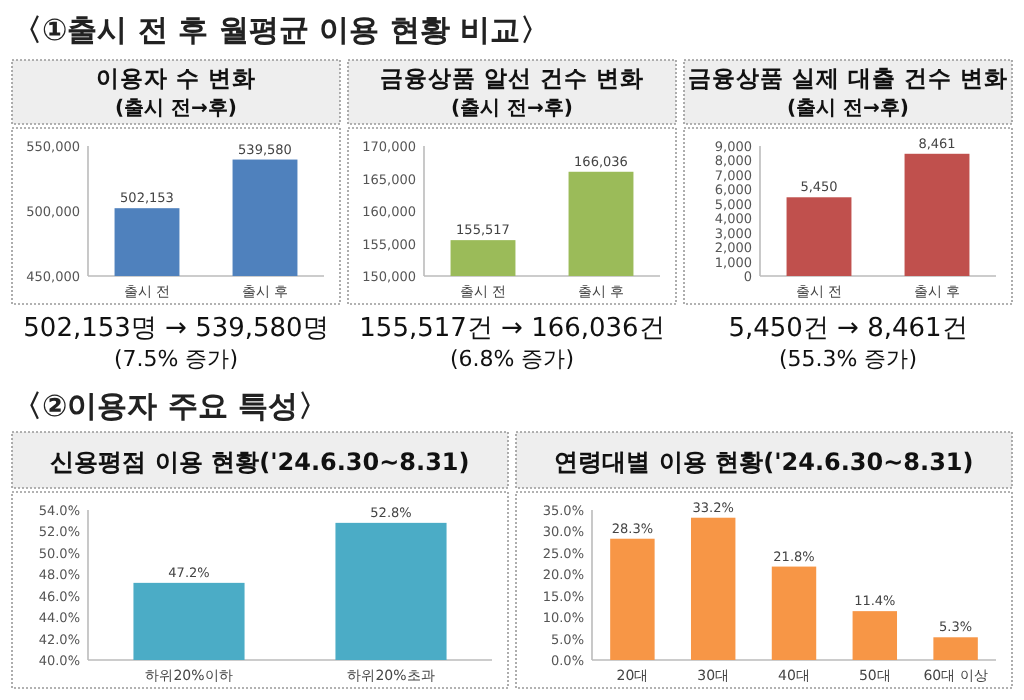 This screenshot has height=700, width=1024. Describe the element at coordinates (170, 406) in the screenshot. I see `text: 〈②이용자 주요 특성〉` at that location.